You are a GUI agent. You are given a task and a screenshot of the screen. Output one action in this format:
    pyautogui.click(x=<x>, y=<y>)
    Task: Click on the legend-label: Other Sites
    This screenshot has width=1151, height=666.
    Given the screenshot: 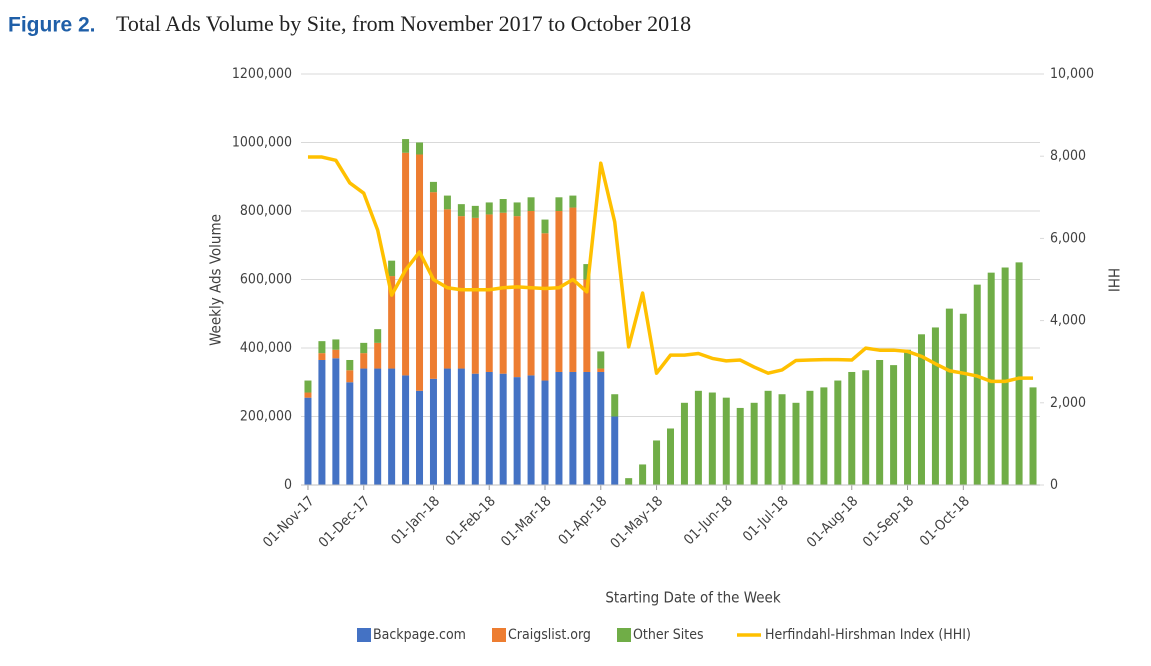 What is the action you would take?
    pyautogui.click(x=668, y=635)
    